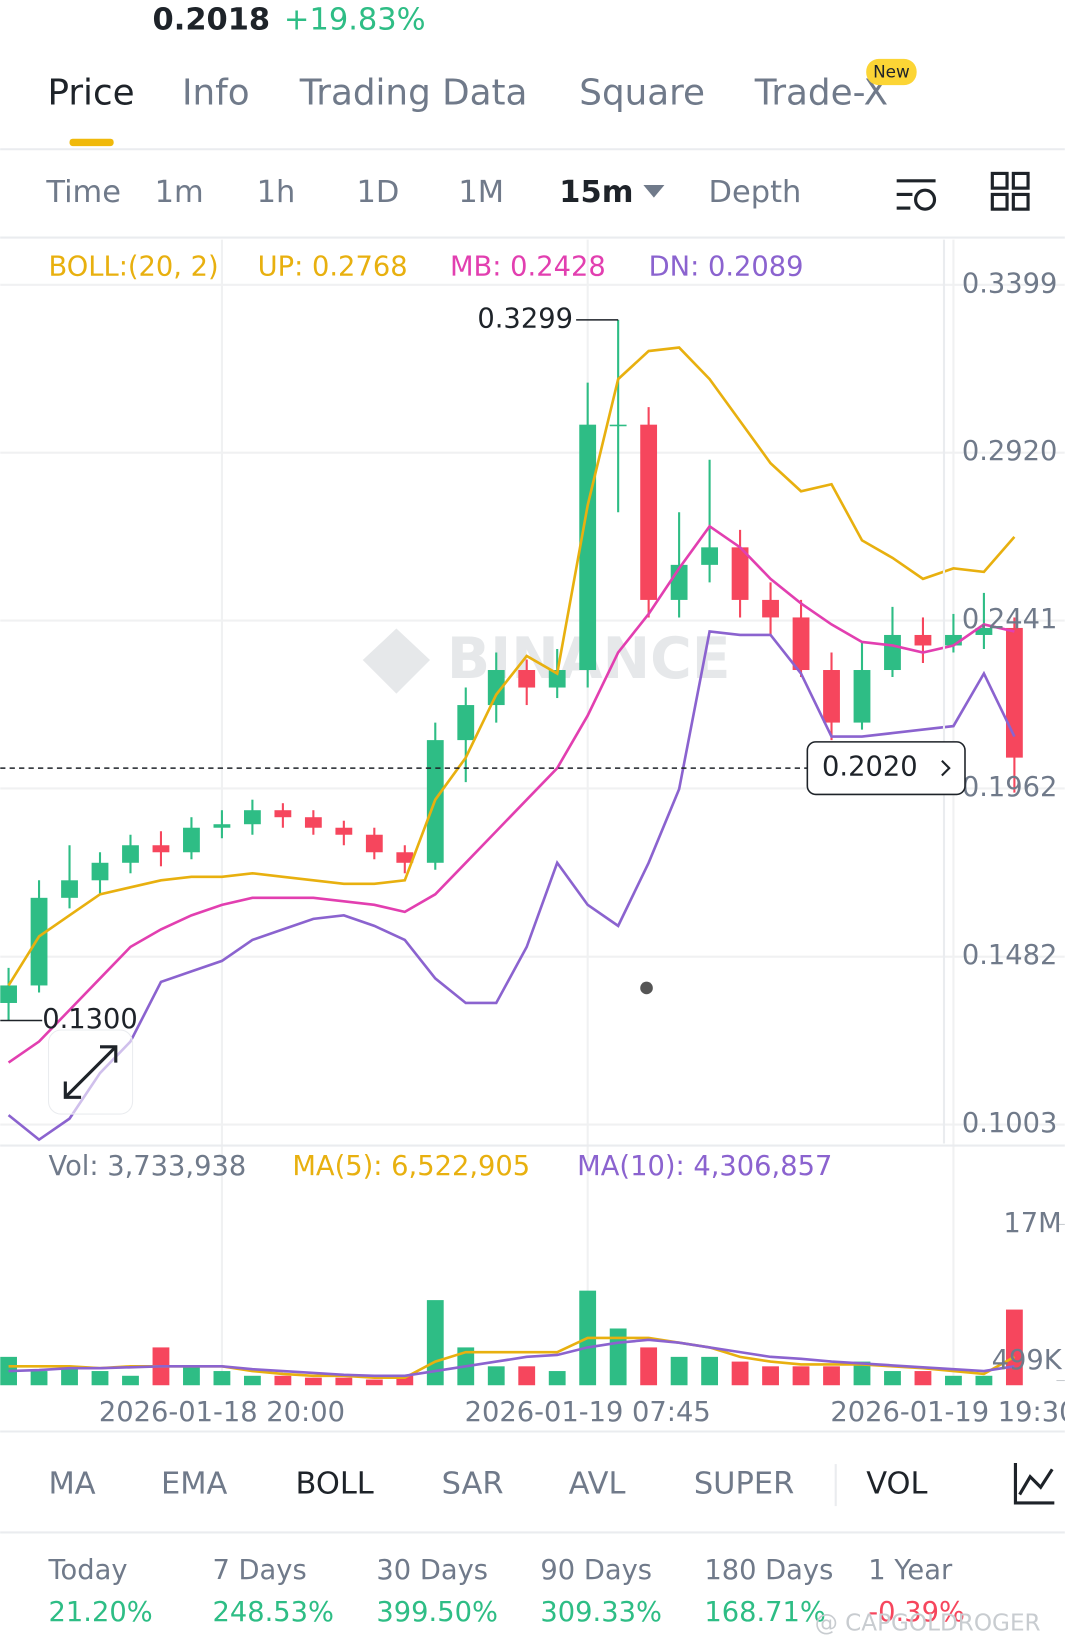  Describe the element at coordinates (1010, 1123) in the screenshot. I see `y-tick-label: 0.1003` at that location.